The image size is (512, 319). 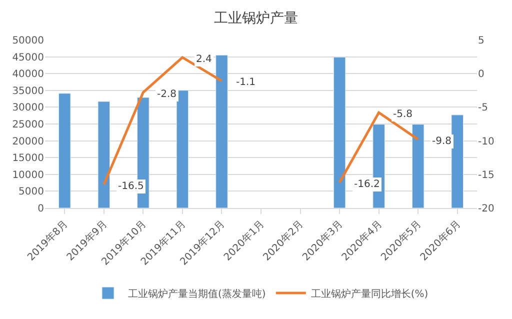 What do you see at coordinates (28, 125) in the screenshot?
I see `y-tick-label: 25000` at bounding box center [28, 125].